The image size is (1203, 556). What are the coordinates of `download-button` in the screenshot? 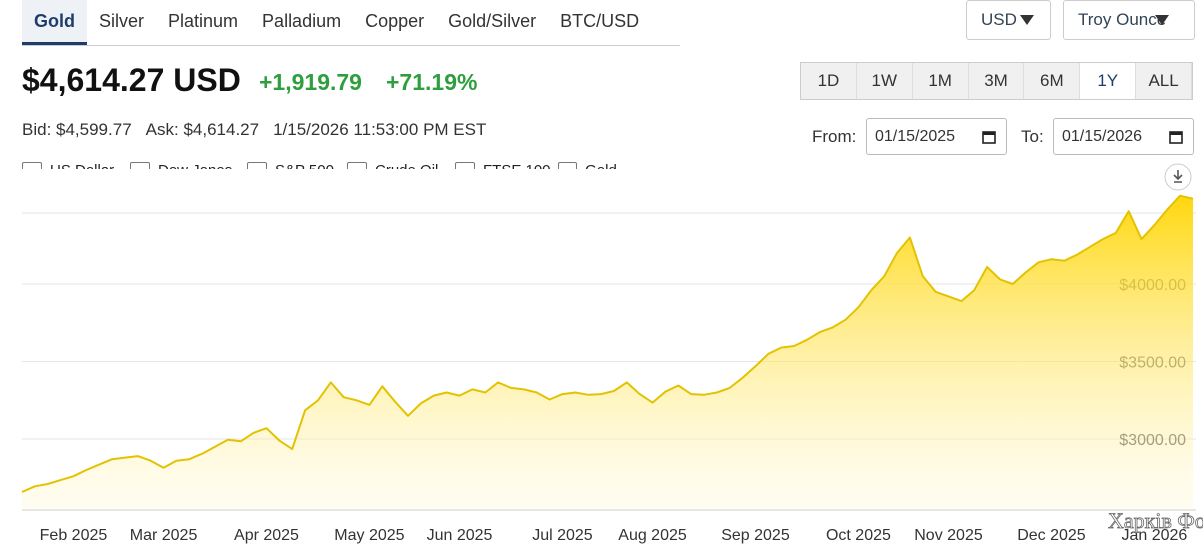 It's located at (1178, 177).